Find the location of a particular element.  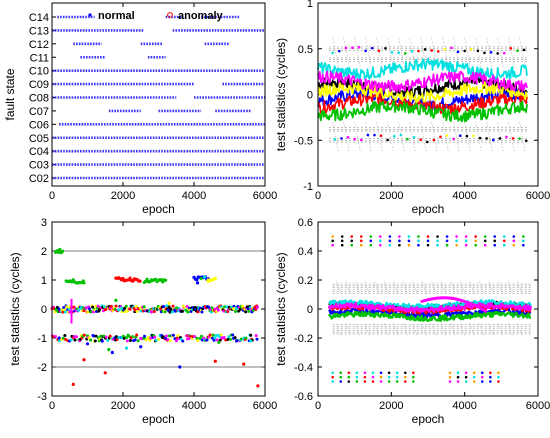

y-tick-label: -0.4 is located at coordinates (303, 368).